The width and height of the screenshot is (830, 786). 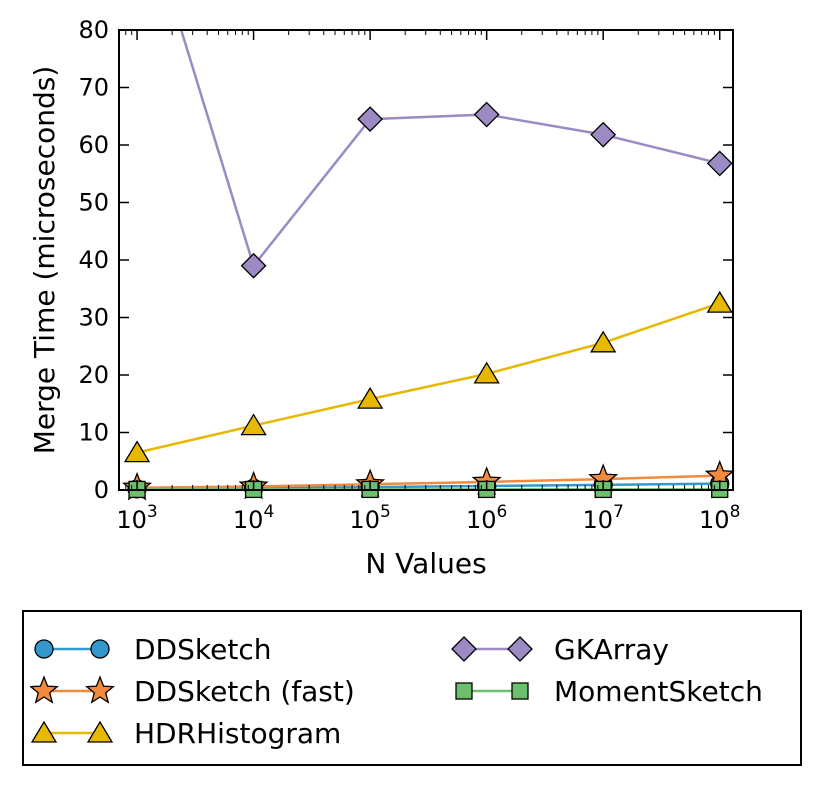 What do you see at coordinates (44, 260) in the screenshot?
I see `y-axis-title: Merge Time (microseconds)` at bounding box center [44, 260].